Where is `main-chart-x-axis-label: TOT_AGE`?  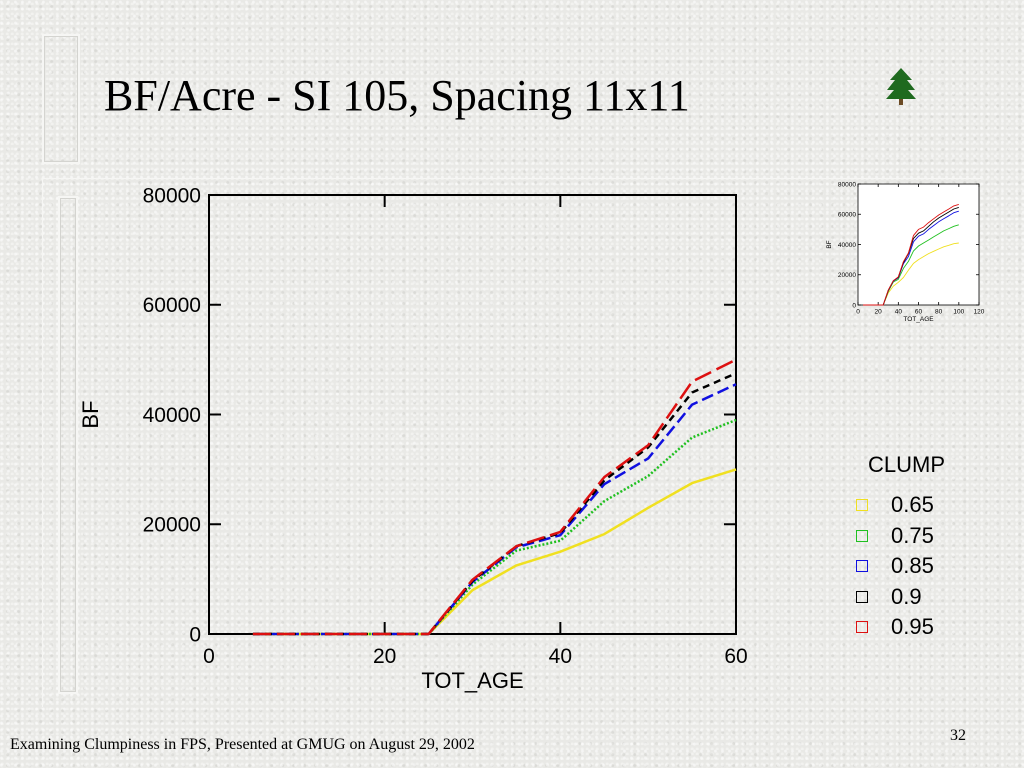 main-chart-x-axis-label: TOT_AGE is located at coordinates (472, 680).